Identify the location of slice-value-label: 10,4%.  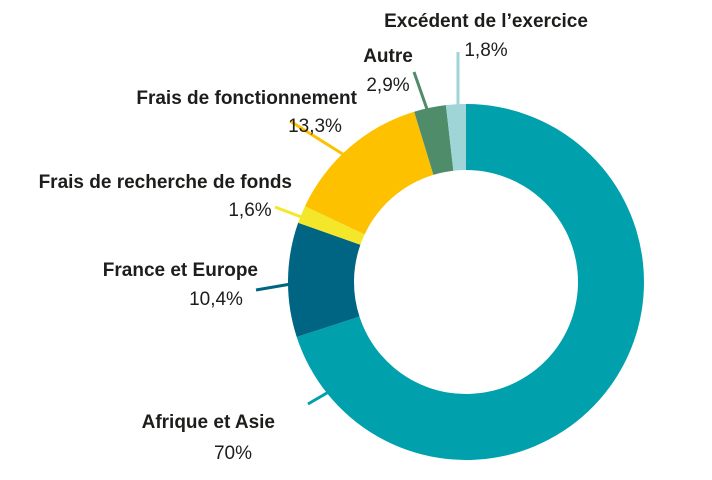
(216, 299).